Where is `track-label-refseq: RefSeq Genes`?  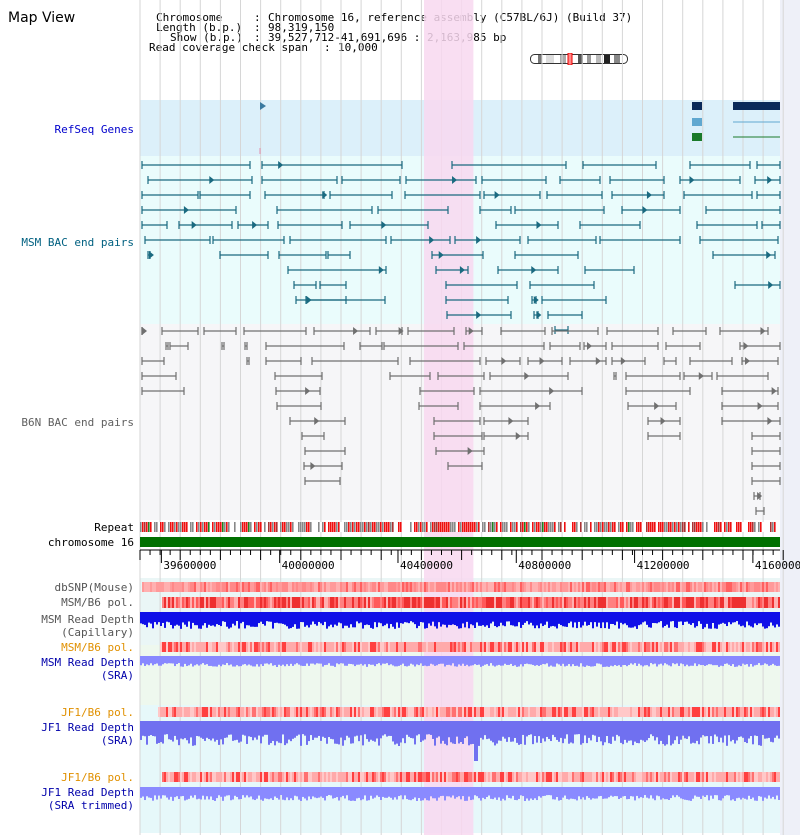
track-label-refseq: RefSeq Genes is located at coordinates (94, 129).